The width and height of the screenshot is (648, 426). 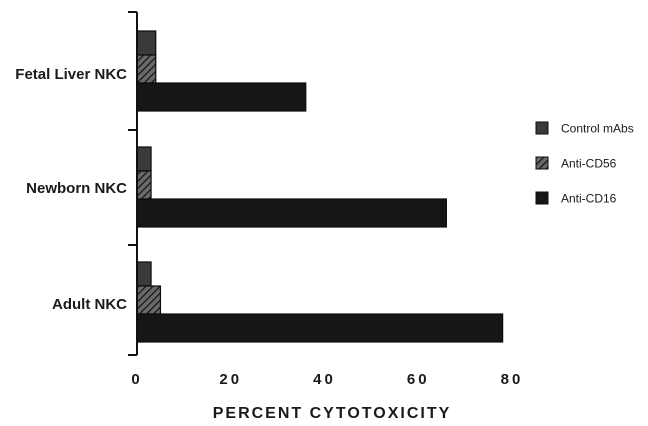 I want to click on bar-newborn-nkc-anti-cd16, so click(x=291, y=213).